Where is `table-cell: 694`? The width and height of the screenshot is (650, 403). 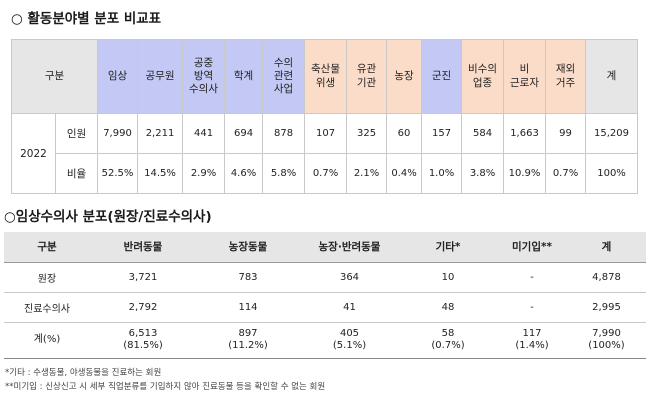
table-cell: 694 is located at coordinates (244, 133).